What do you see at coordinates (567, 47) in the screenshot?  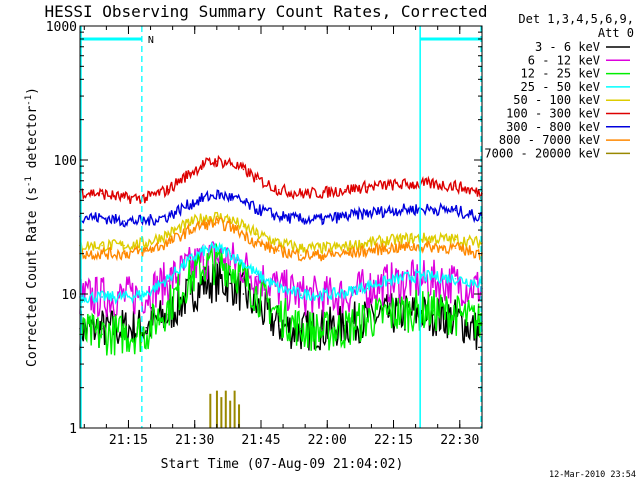 I see `legend-label: 3 - 6 keV` at bounding box center [567, 47].